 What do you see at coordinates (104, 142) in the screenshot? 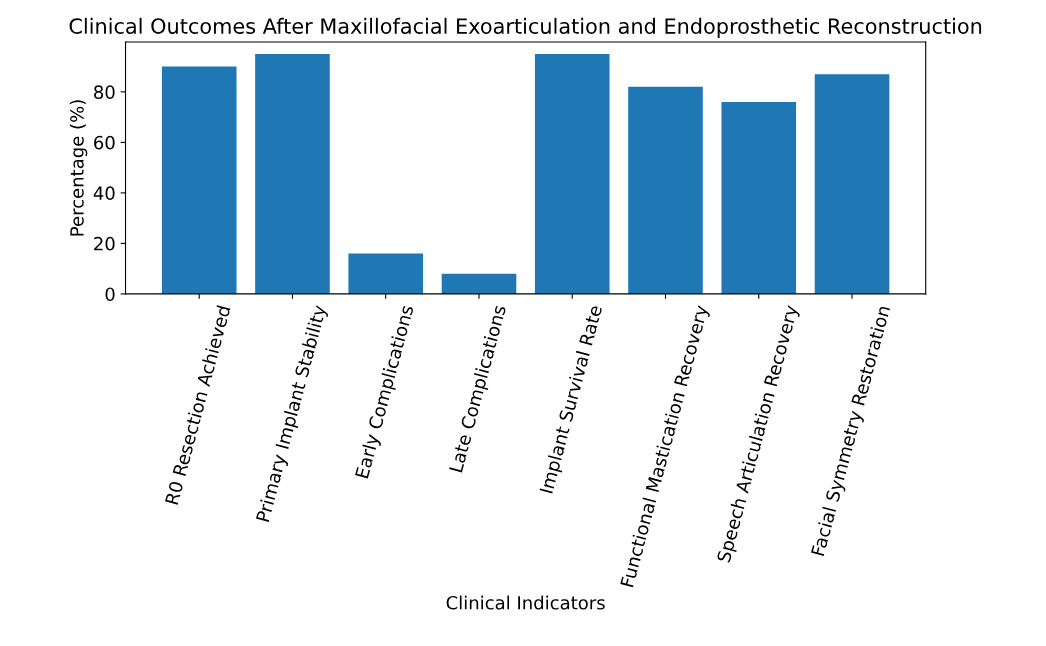
I see `y-tick-label: 60` at bounding box center [104, 142].